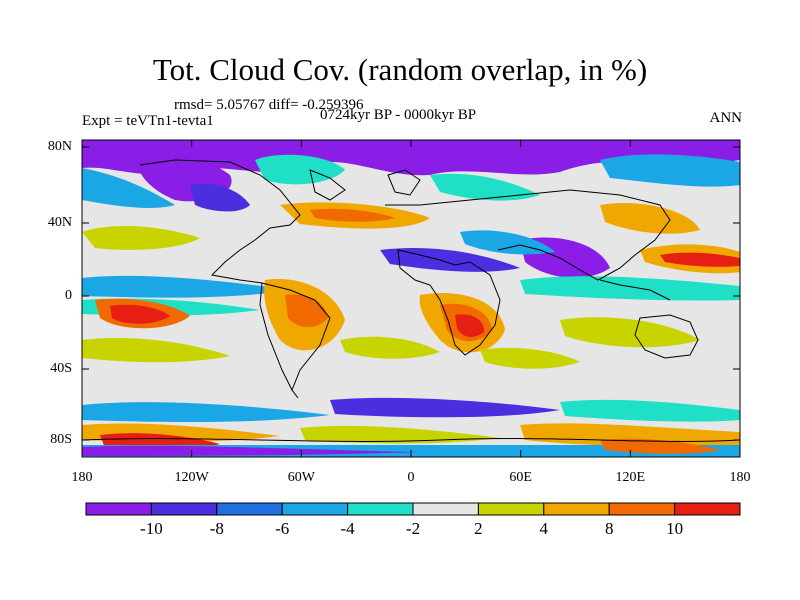 This screenshot has height=600, width=800. Describe the element at coordinates (400, 69) in the screenshot. I see `plot-title: Tot. Cloud Cov. (random overlap, in %)` at that location.